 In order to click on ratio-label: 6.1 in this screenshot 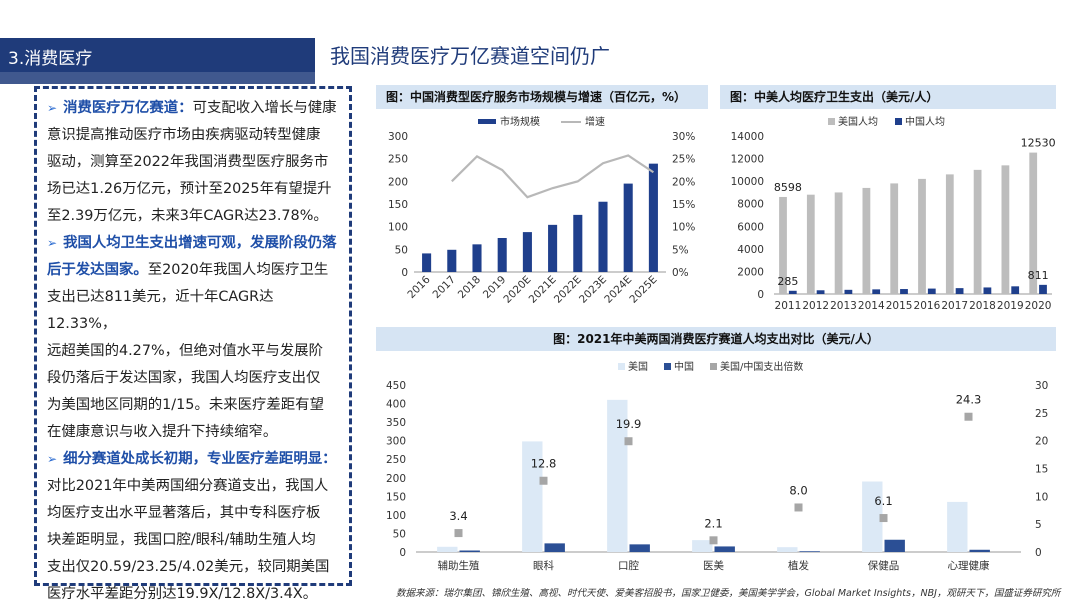, I will do `click(883, 501)`.